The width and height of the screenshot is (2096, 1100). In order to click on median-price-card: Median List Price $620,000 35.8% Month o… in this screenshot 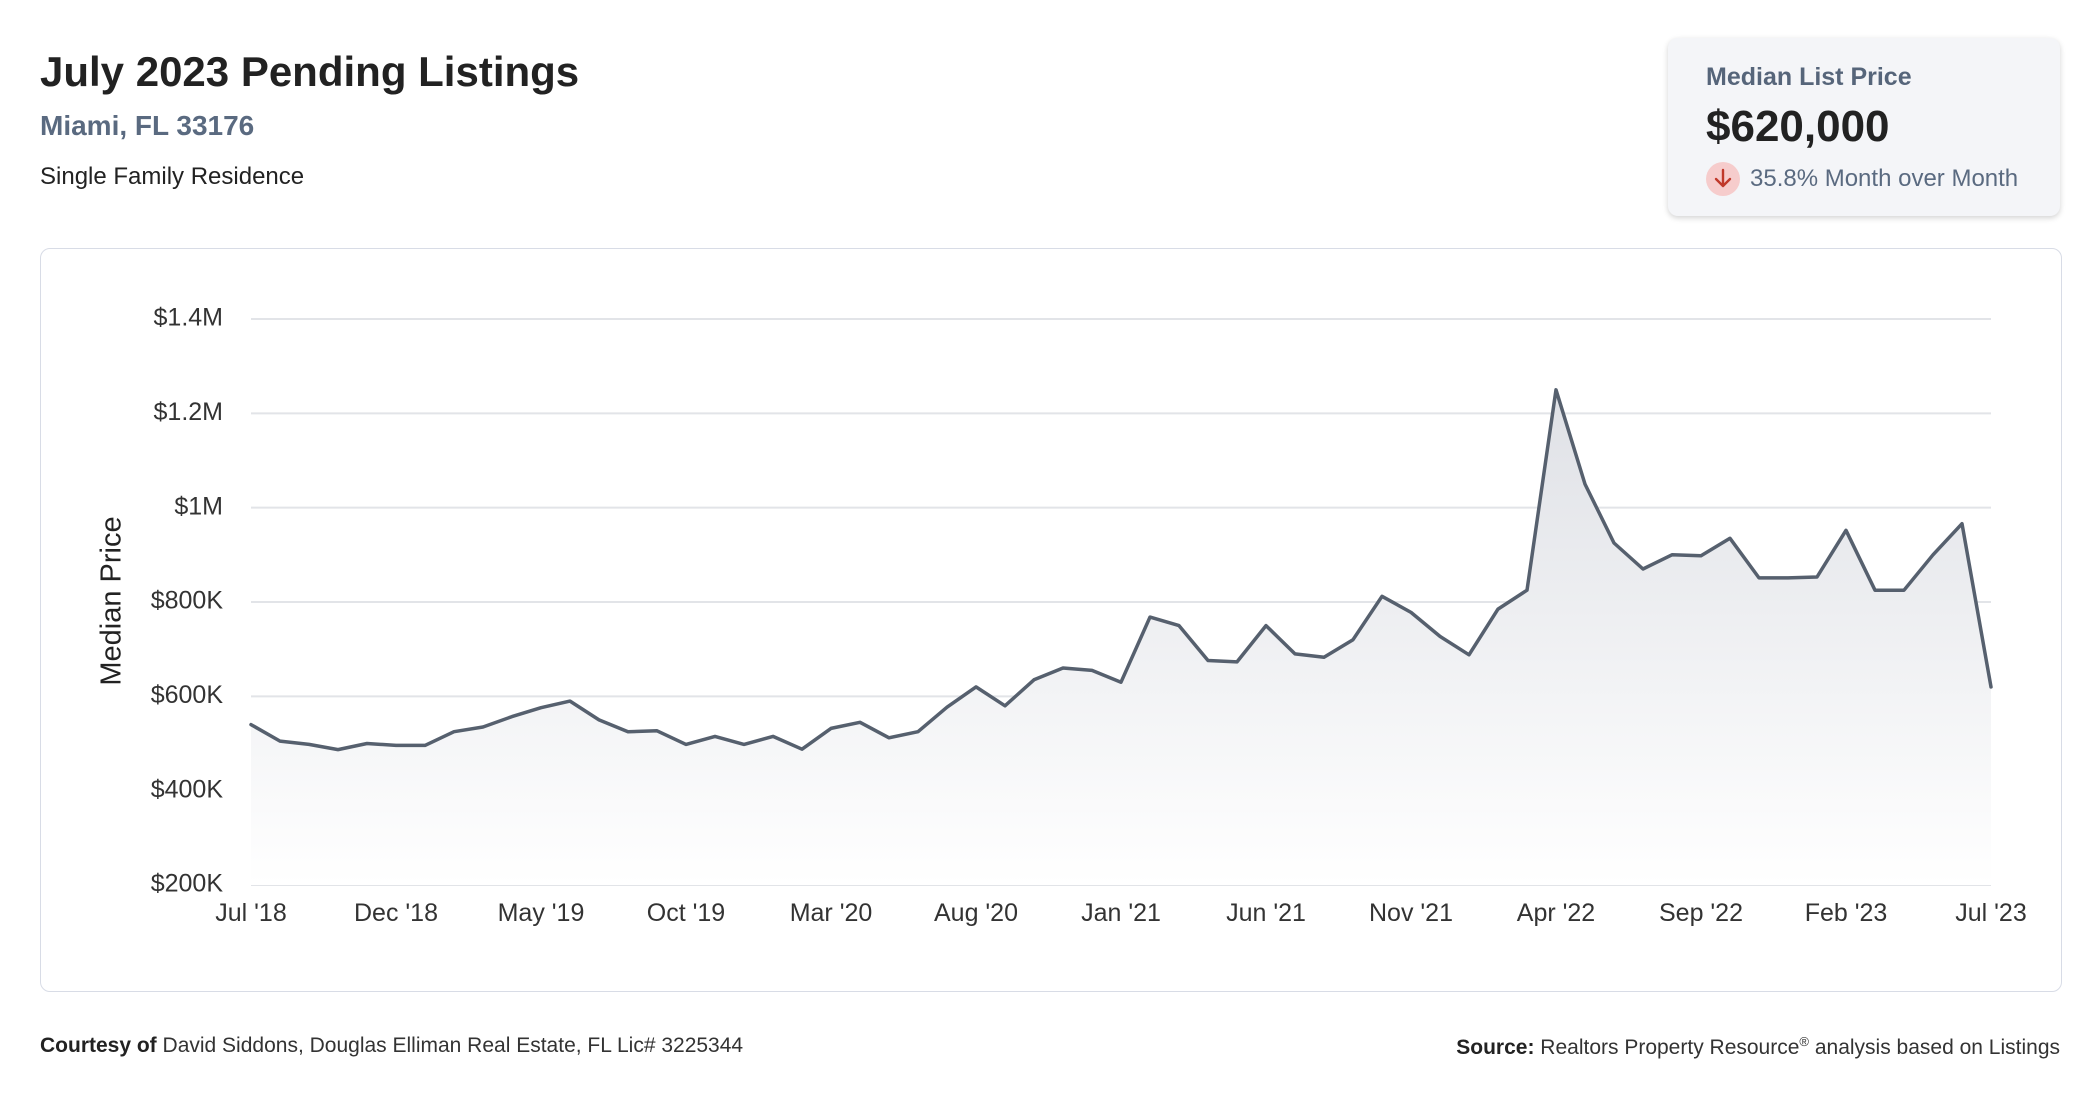, I will do `click(1864, 127)`.